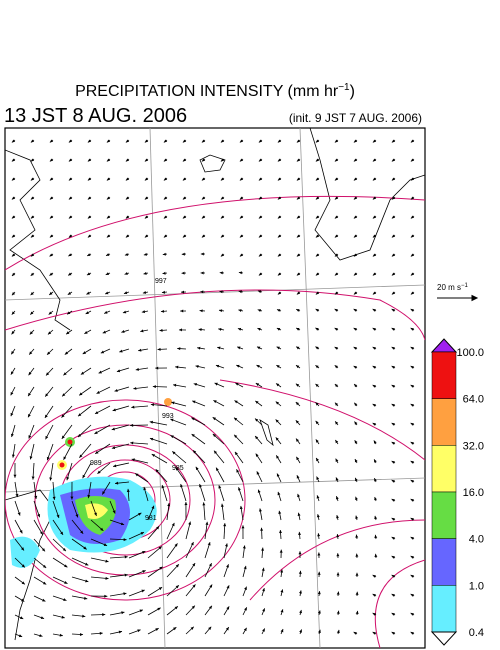 Image resolution: width=500 pixels, height=650 pixels. I want to click on colorbar-segment, so click(444, 562).